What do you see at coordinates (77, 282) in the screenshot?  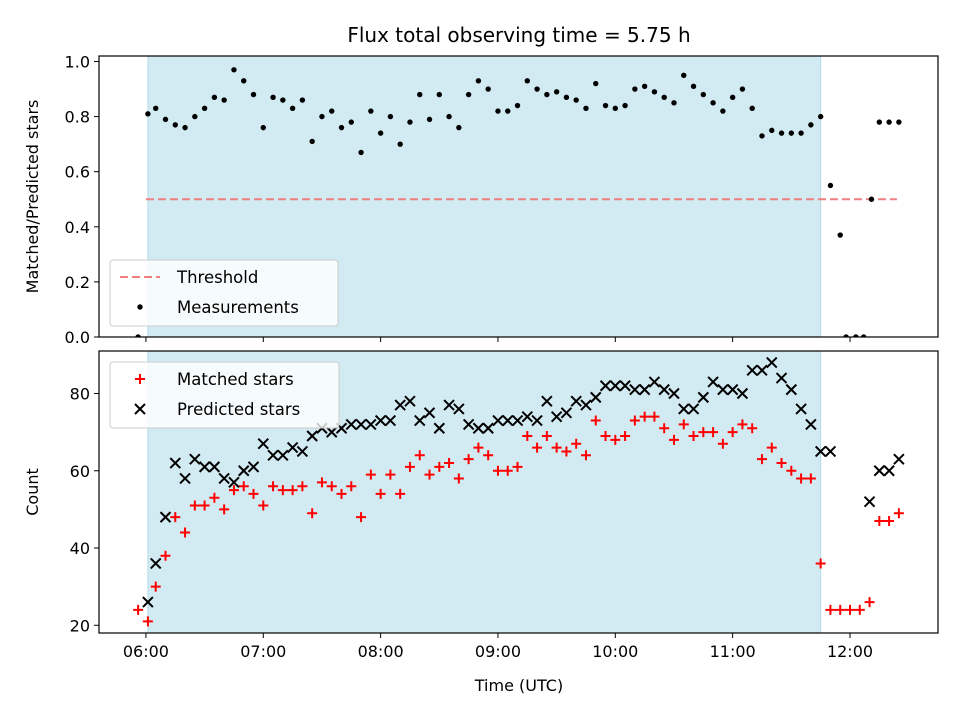 I see `y-tick-label: 0.2` at bounding box center [77, 282].